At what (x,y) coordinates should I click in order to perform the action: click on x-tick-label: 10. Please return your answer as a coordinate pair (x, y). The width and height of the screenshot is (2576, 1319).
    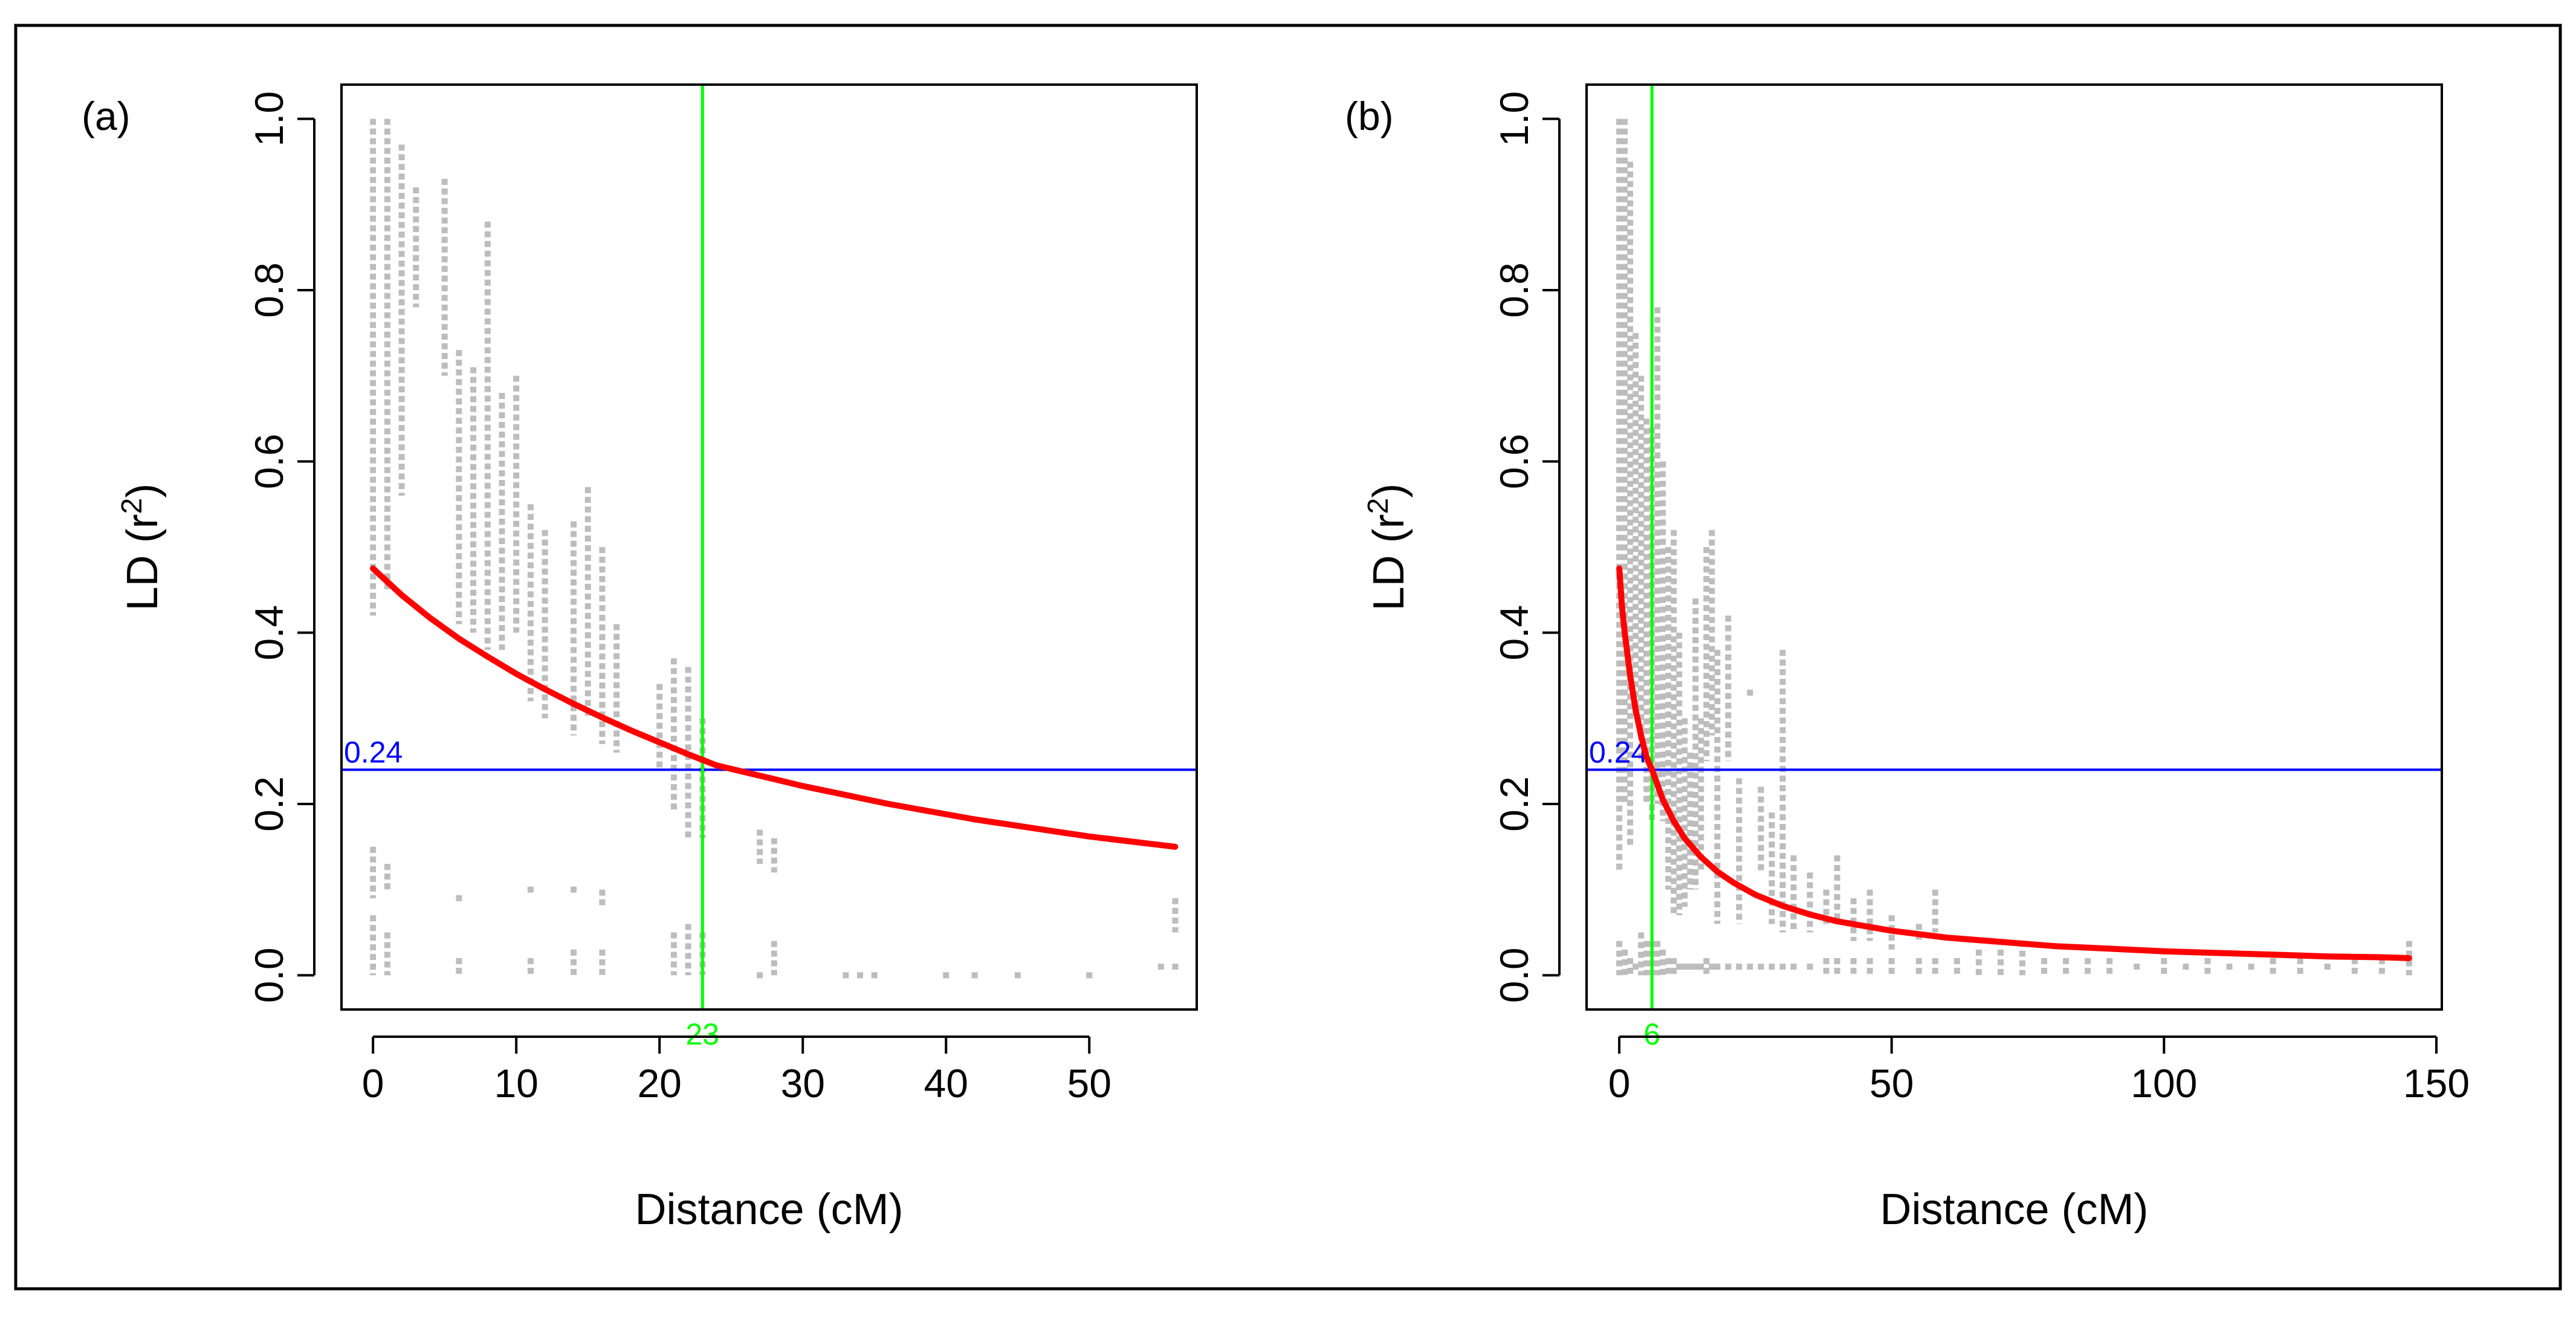
    Looking at the image, I should click on (516, 1083).